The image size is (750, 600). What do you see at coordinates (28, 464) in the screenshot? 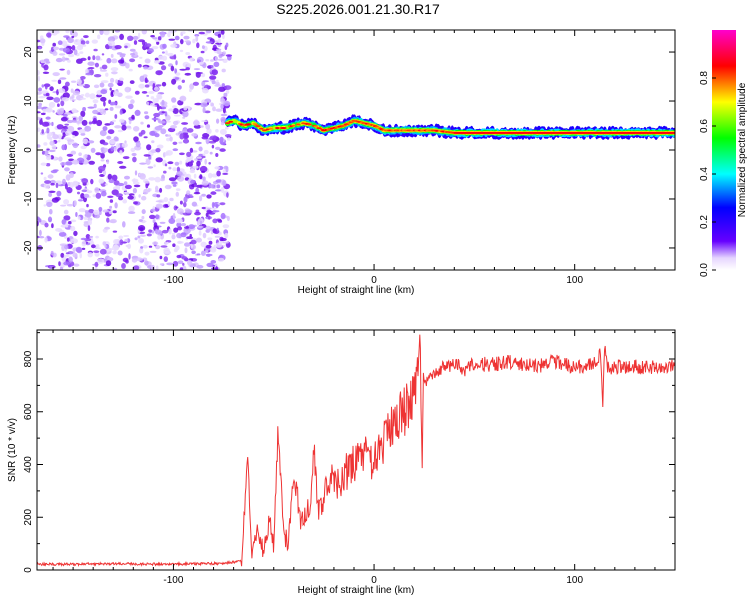
I see `y-tick-label: 400` at bounding box center [28, 464].